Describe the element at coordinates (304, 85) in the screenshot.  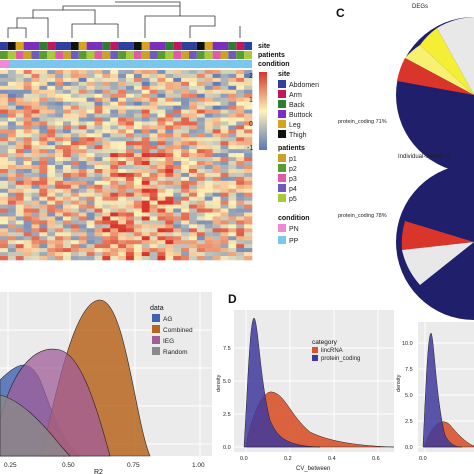
I see `legend-label: Abdomen` at that location.